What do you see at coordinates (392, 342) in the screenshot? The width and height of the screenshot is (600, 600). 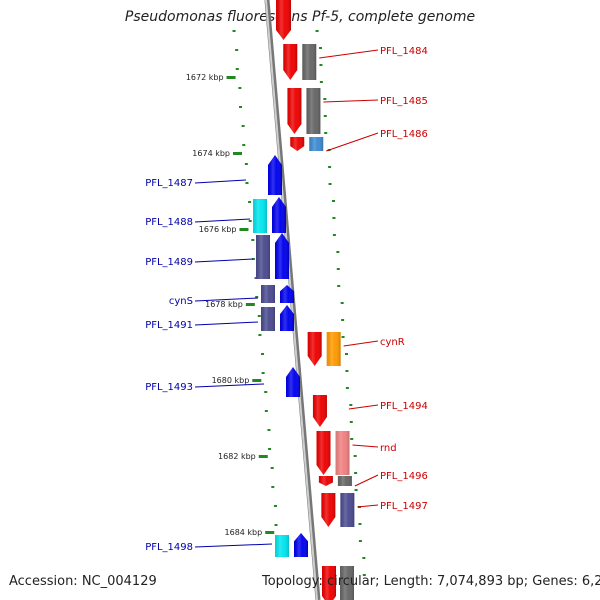 I see `forward-gene-label: cynR` at bounding box center [392, 342].